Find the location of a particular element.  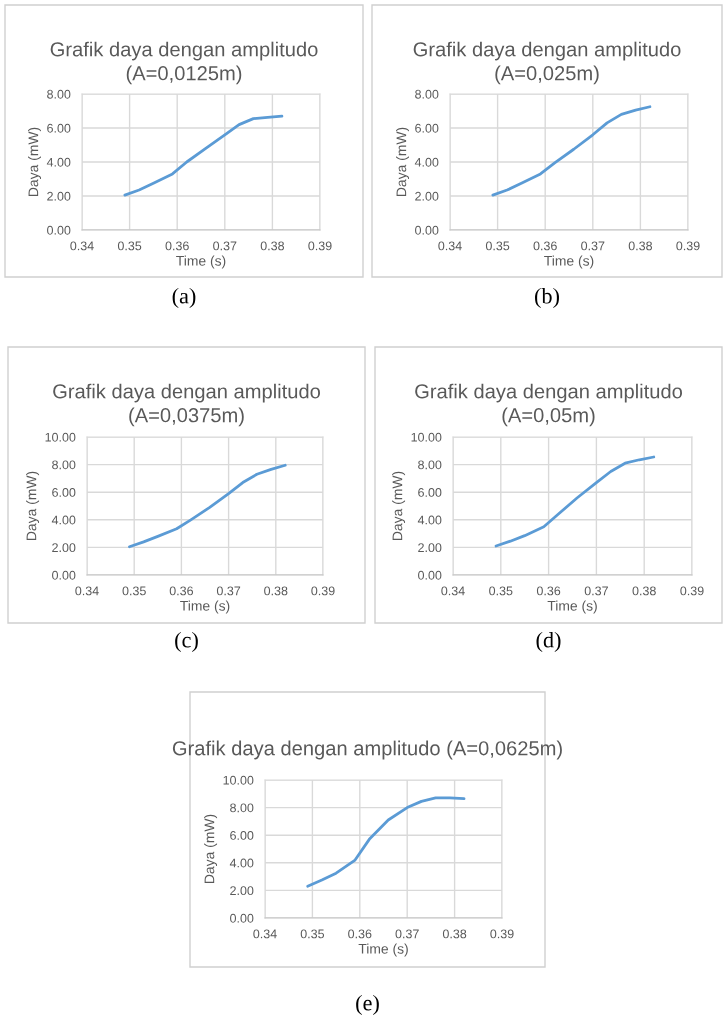

text: (e) is located at coordinates (367, 1005).